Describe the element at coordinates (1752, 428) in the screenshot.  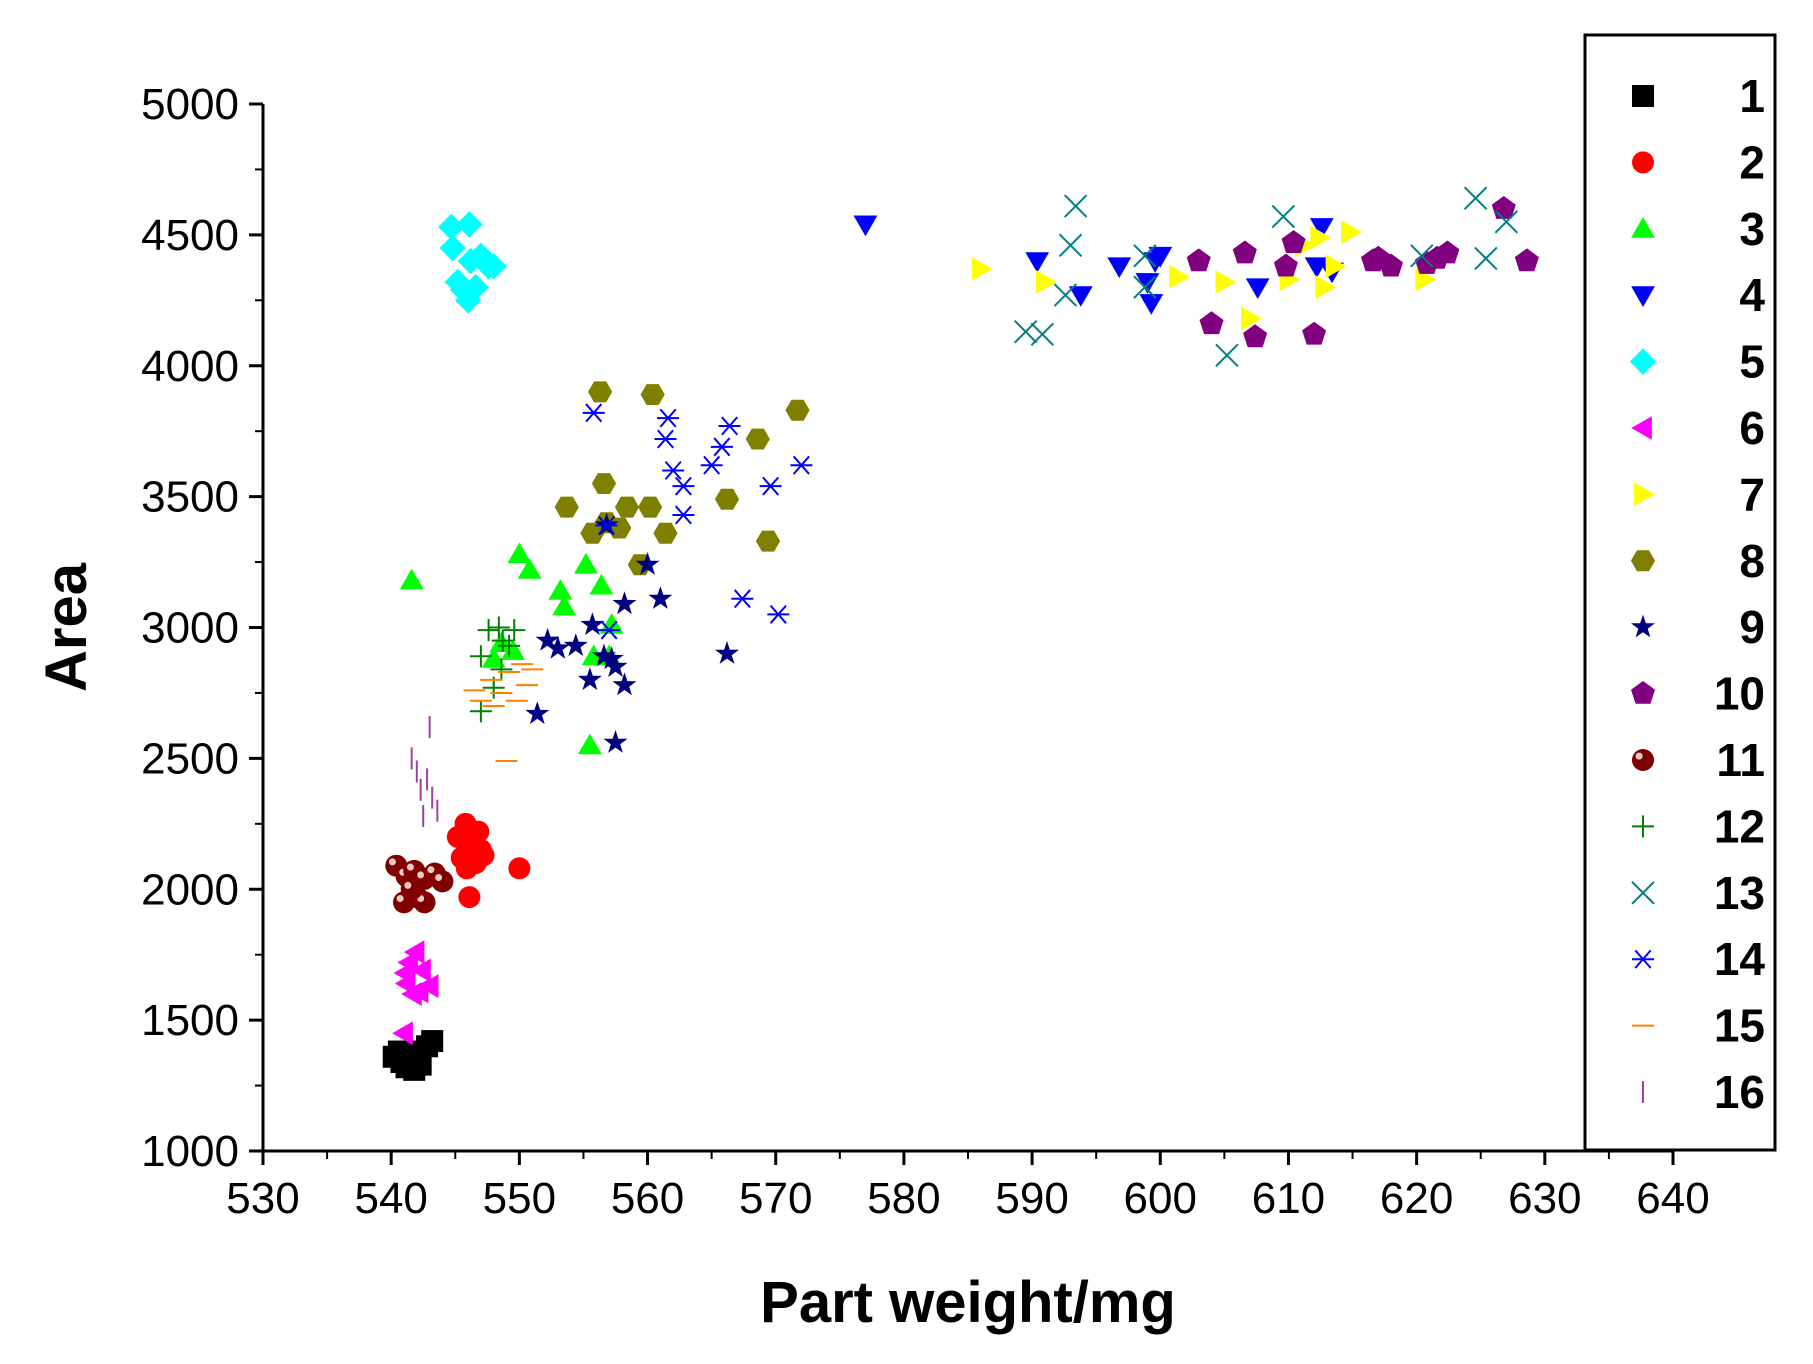
I see `legend-label: 6` at that location.